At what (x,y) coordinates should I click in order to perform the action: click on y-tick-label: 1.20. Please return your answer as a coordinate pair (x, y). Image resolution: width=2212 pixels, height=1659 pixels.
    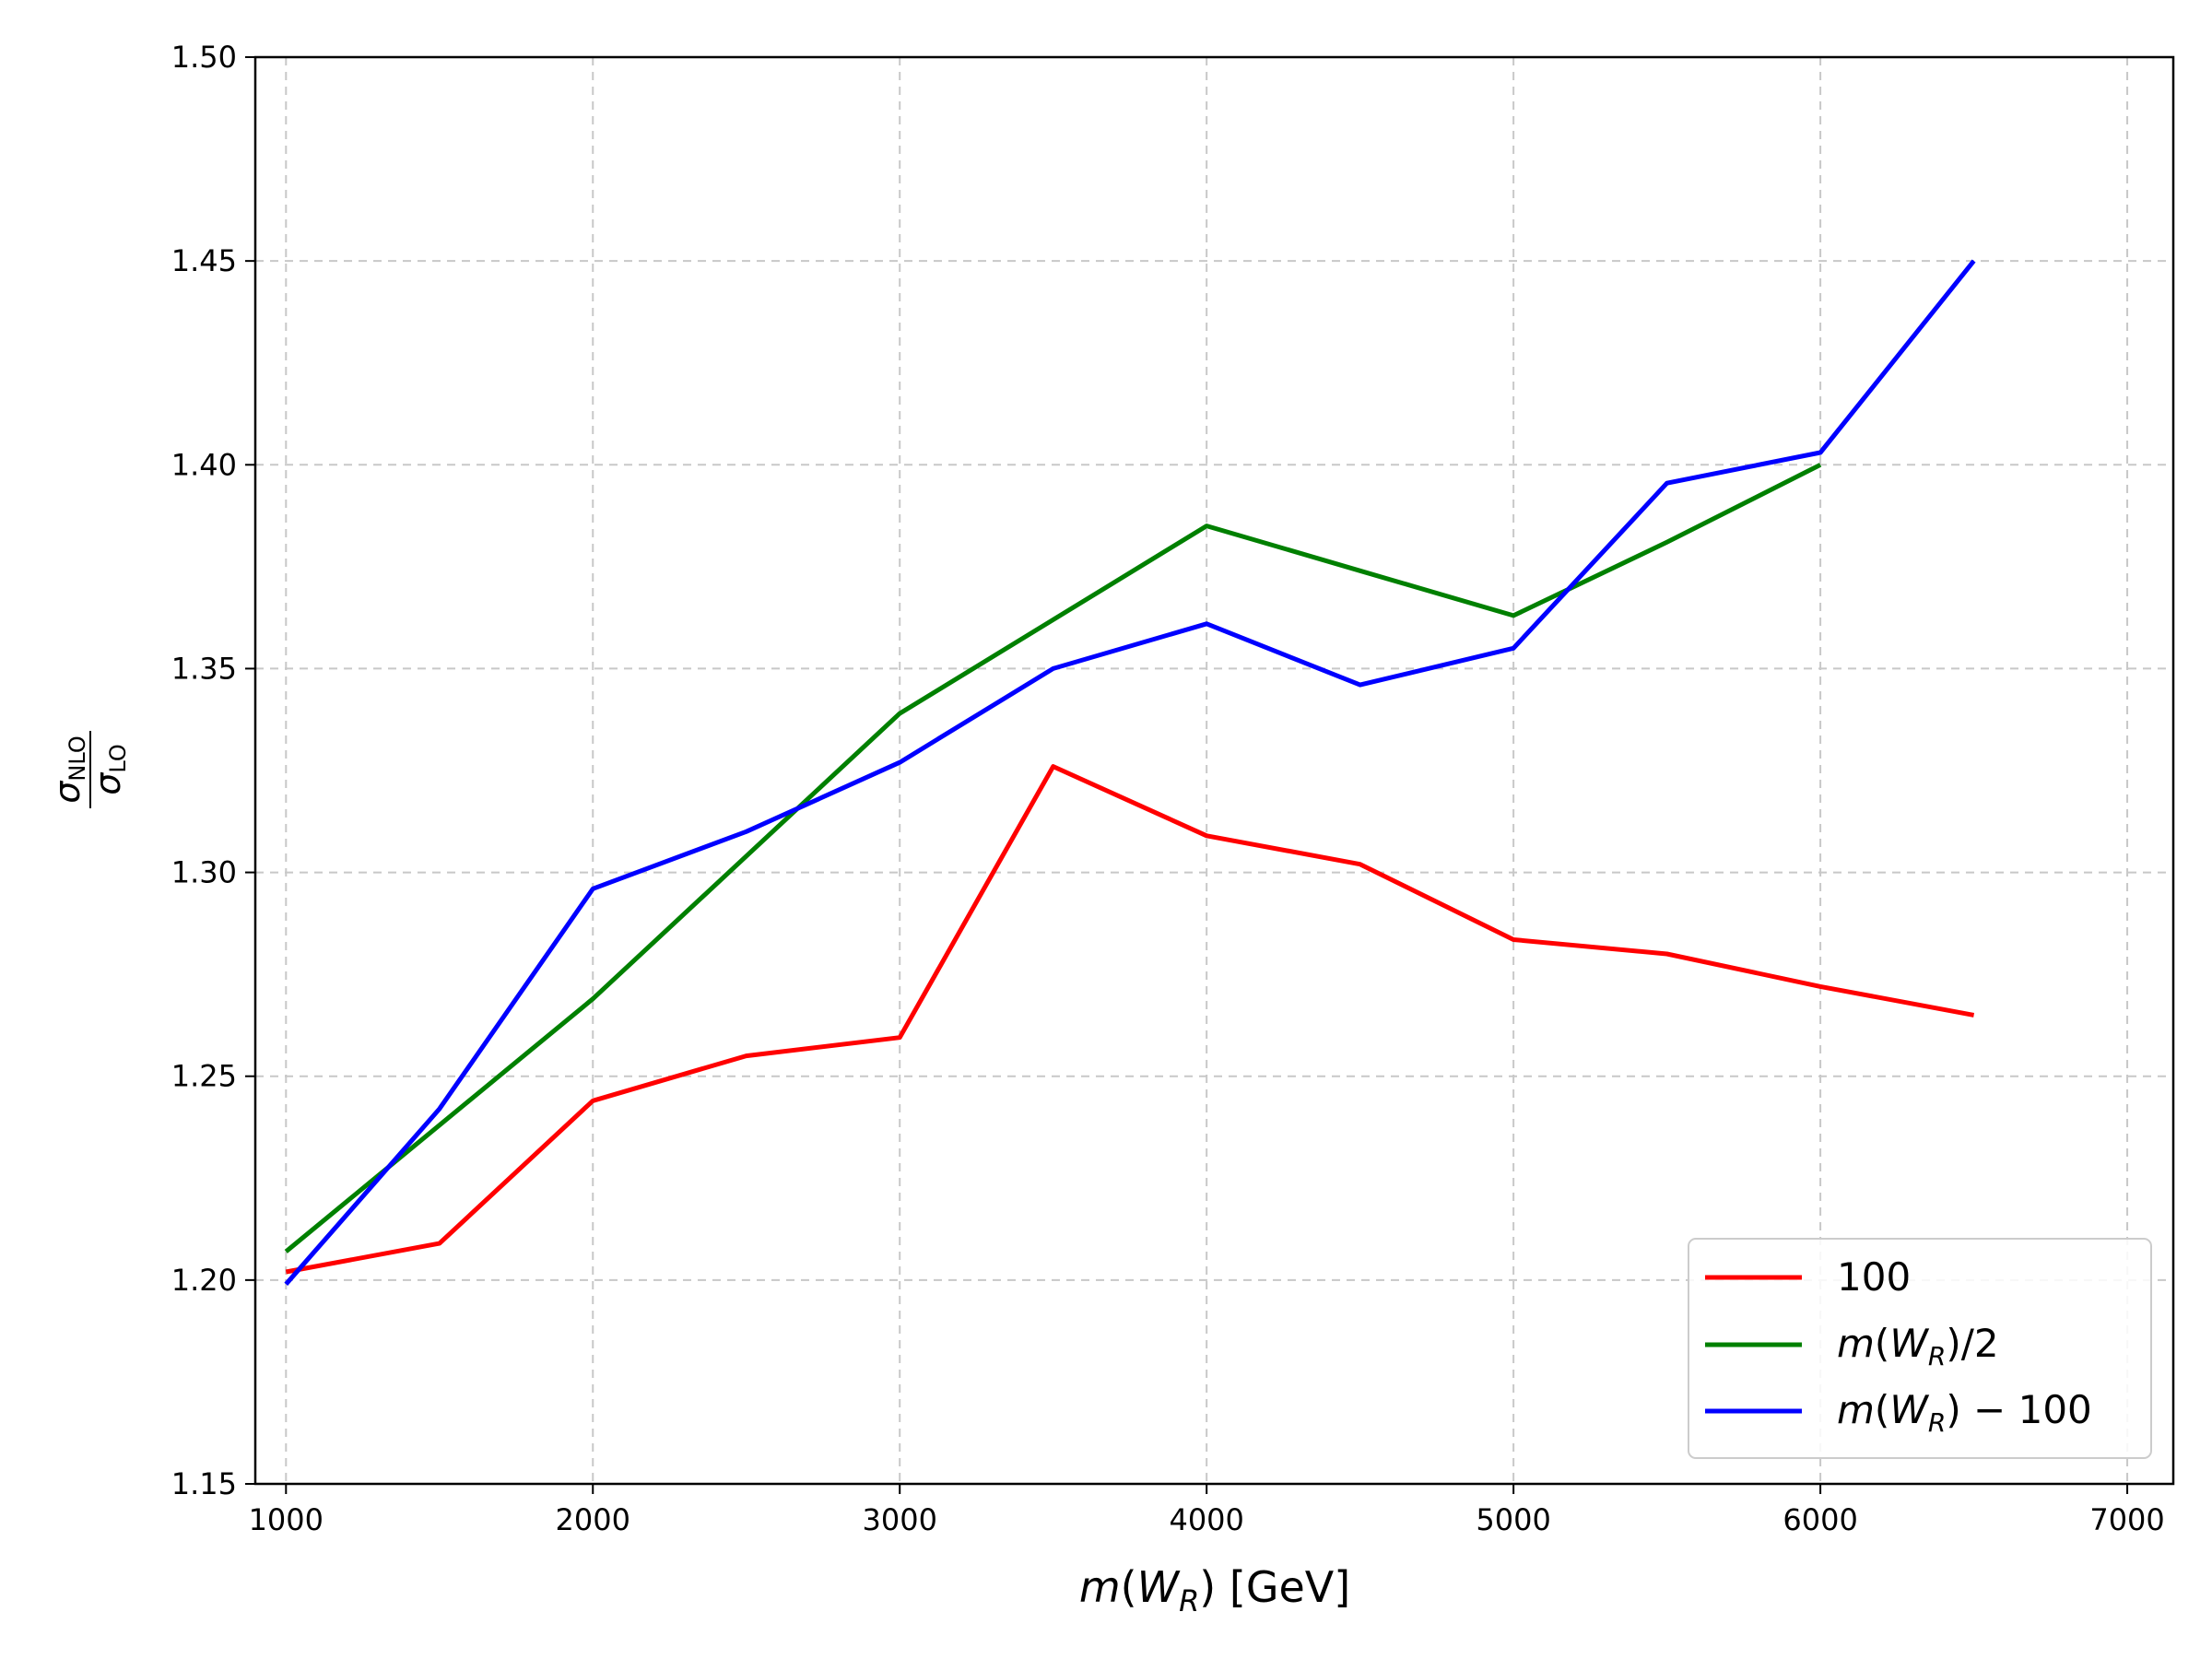
    Looking at the image, I should click on (204, 1280).